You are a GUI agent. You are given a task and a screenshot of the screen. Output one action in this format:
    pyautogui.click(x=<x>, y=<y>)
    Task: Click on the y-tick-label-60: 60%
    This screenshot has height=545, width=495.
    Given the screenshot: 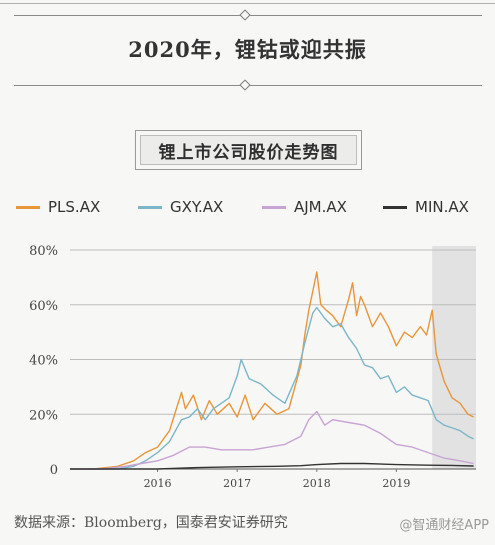 What is the action you would take?
    pyautogui.click(x=43, y=306)
    